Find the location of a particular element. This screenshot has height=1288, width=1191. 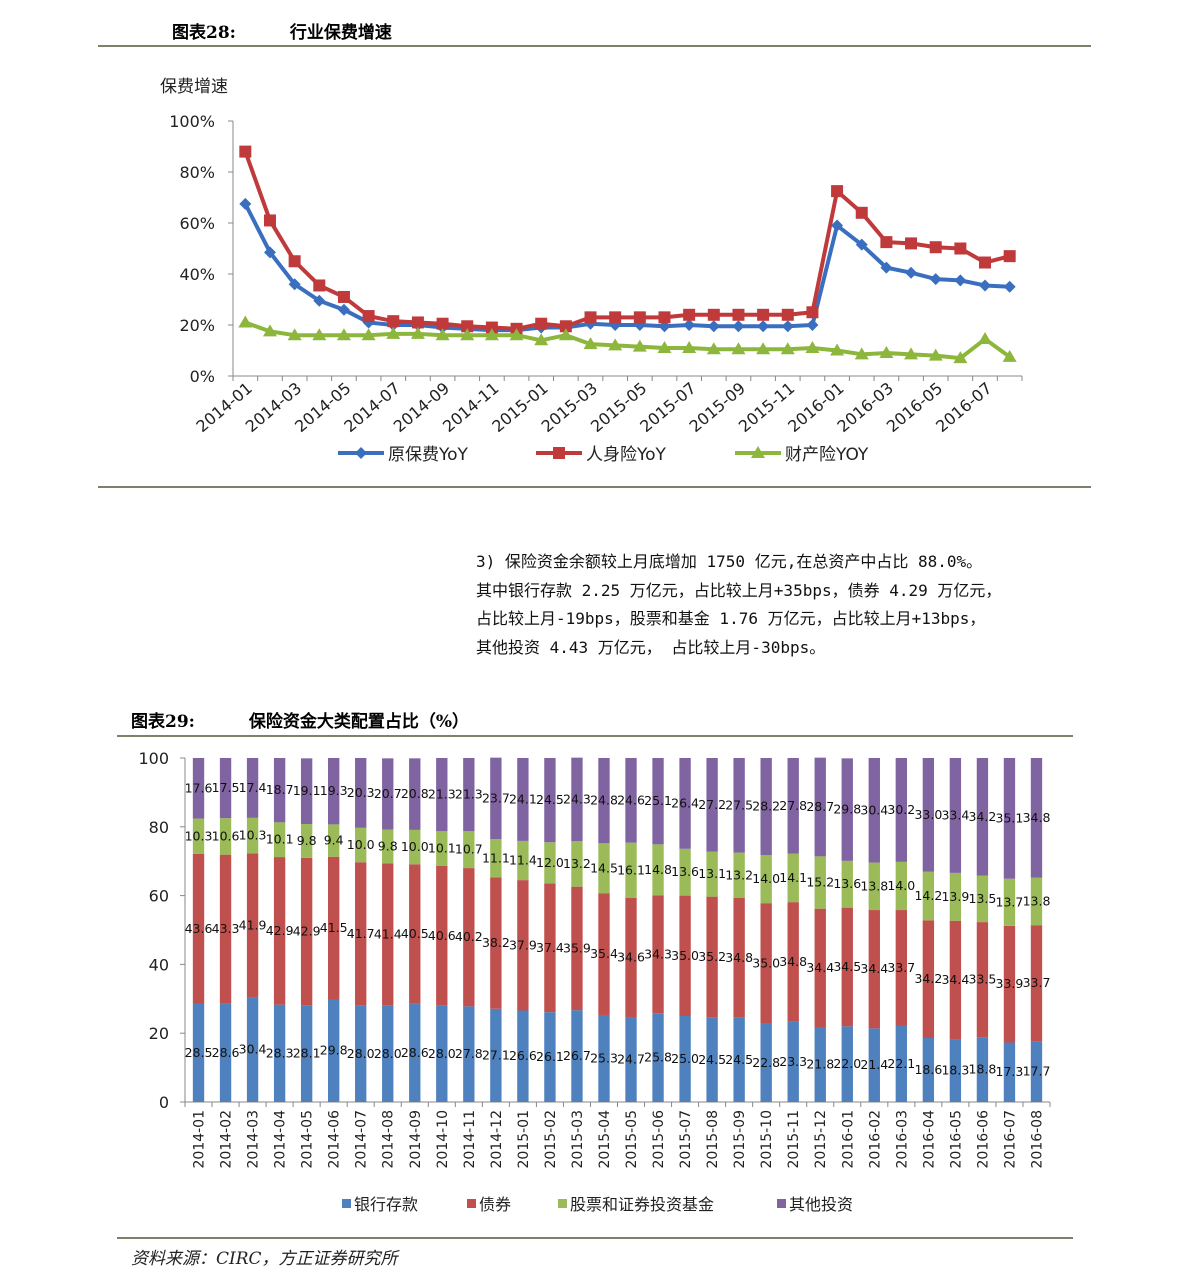

bar-data-label: 13.1 is located at coordinates (712, 873).